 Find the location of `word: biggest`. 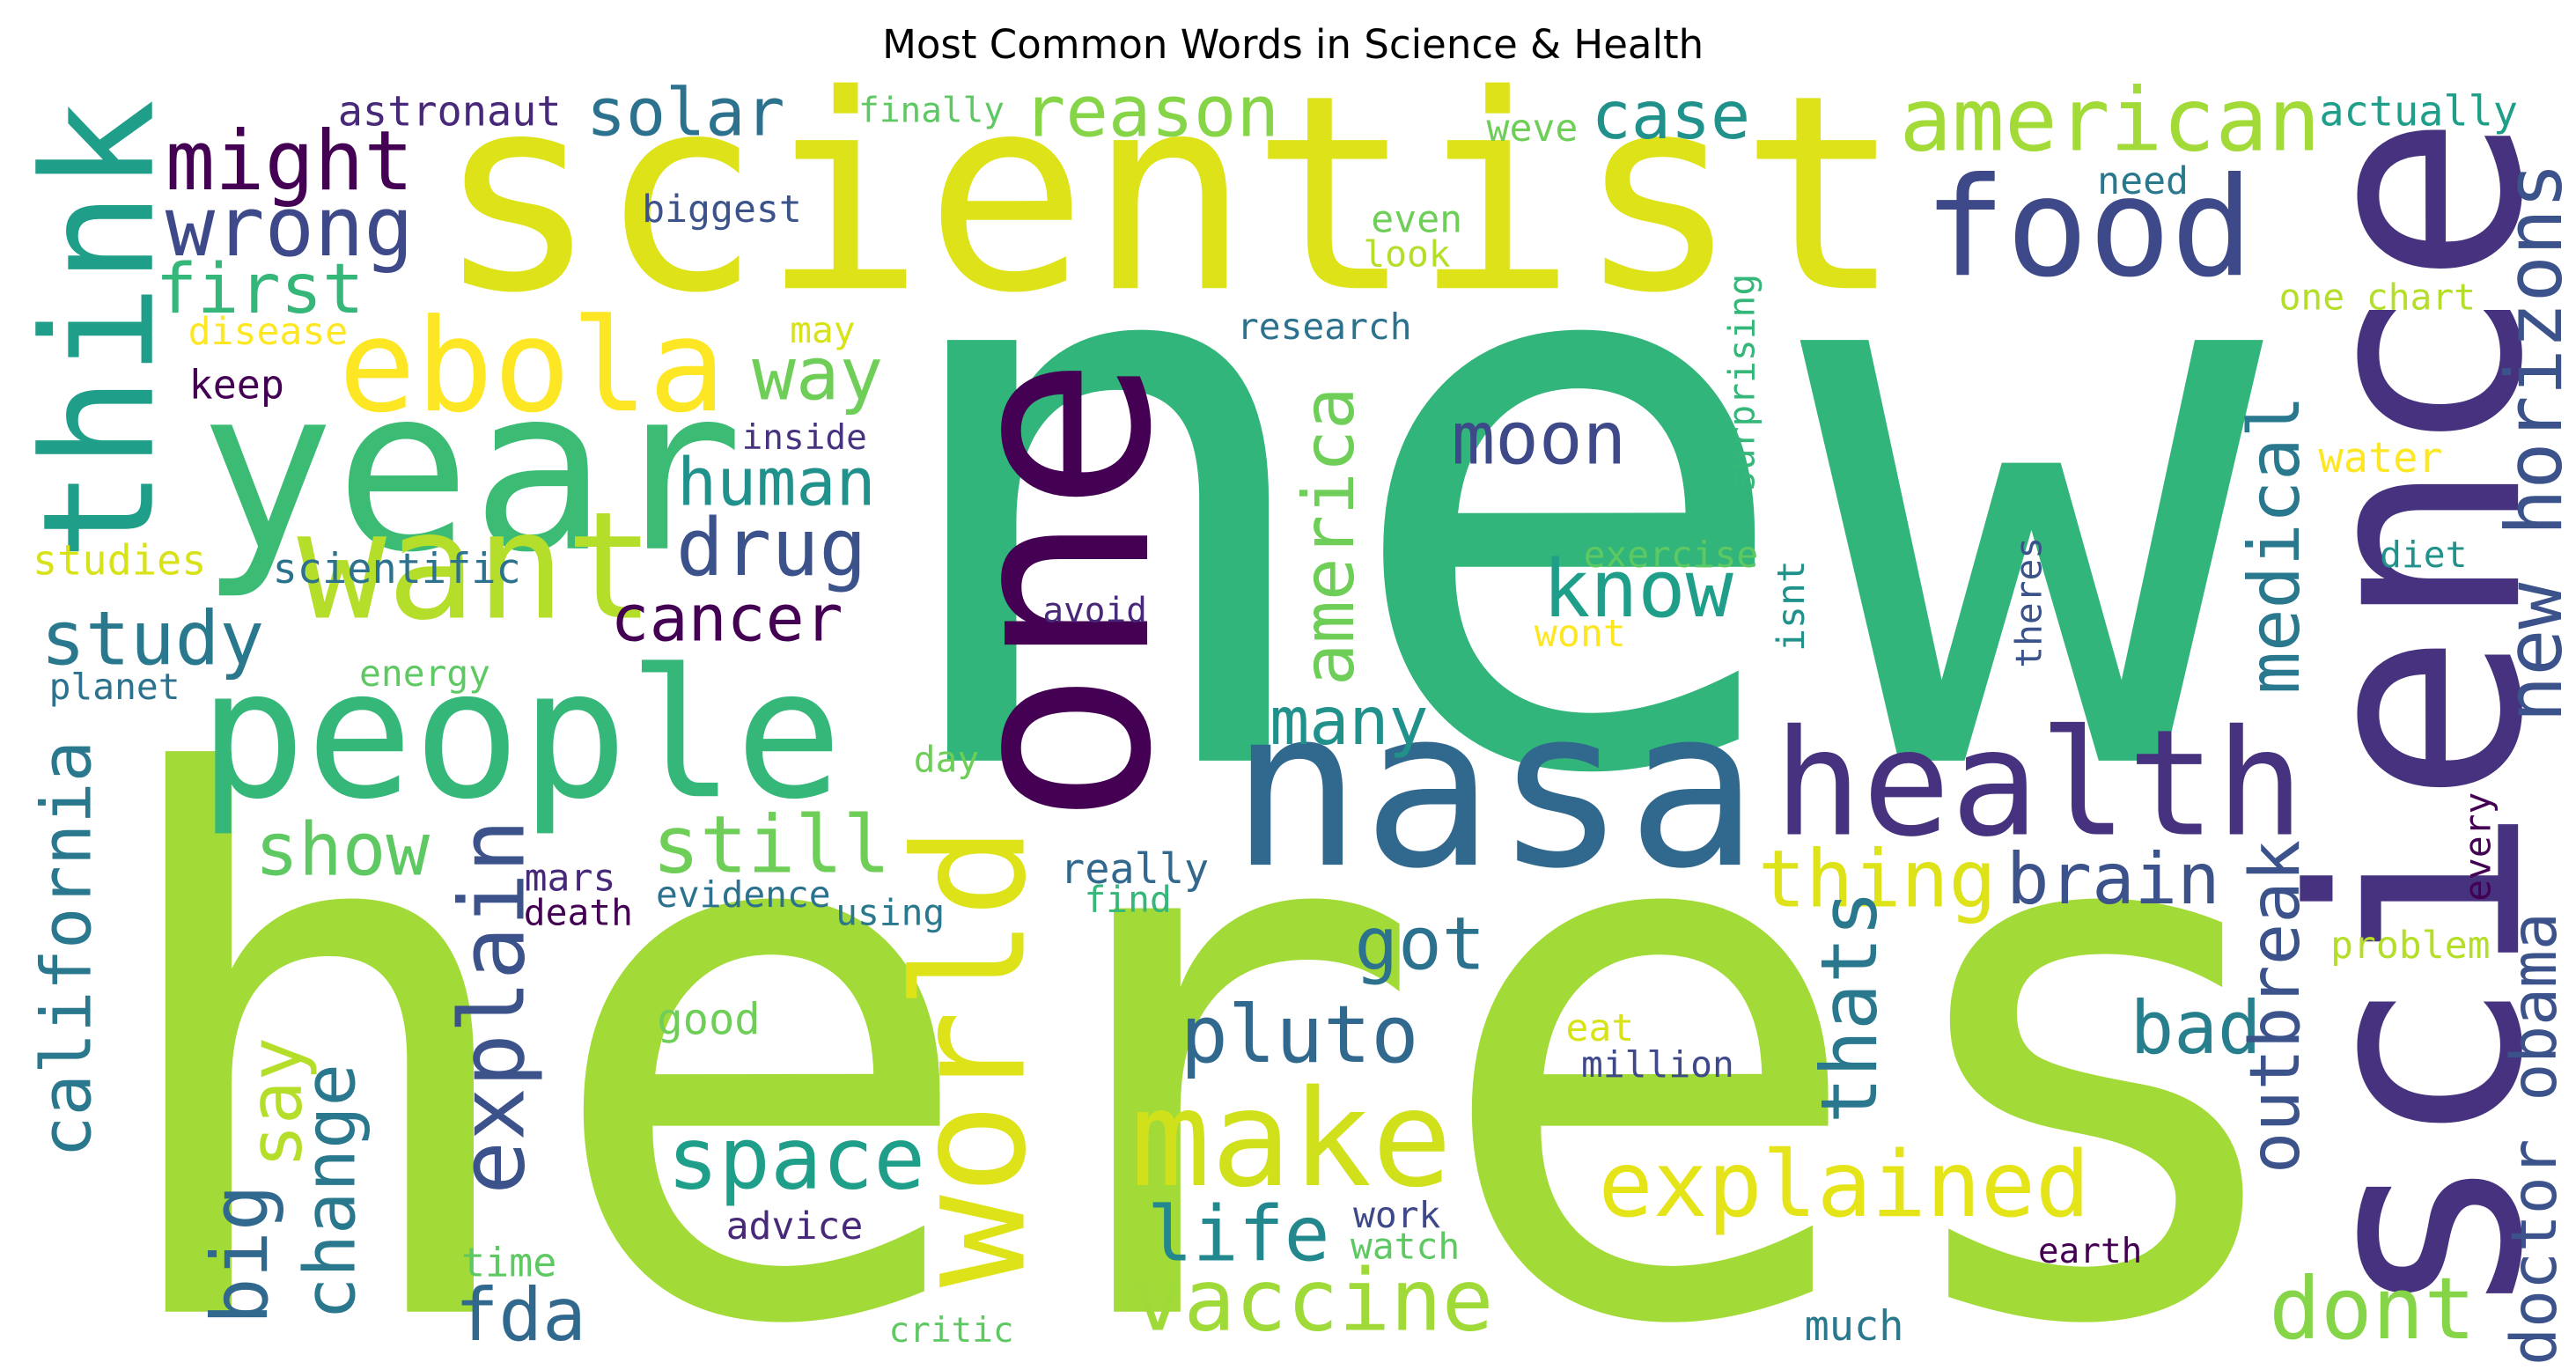

word: biggest is located at coordinates (722, 210).